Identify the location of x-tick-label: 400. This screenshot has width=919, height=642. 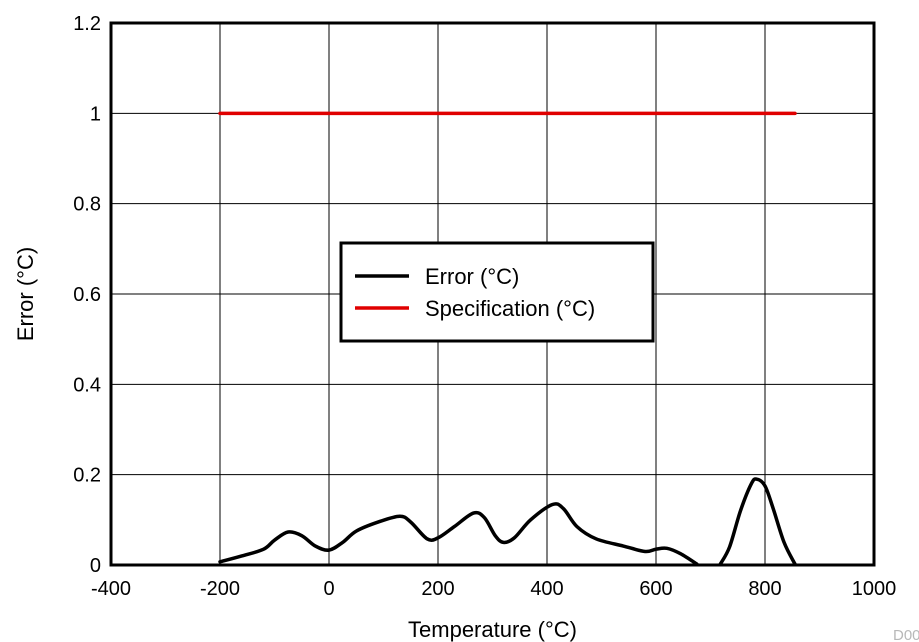
(546, 589).